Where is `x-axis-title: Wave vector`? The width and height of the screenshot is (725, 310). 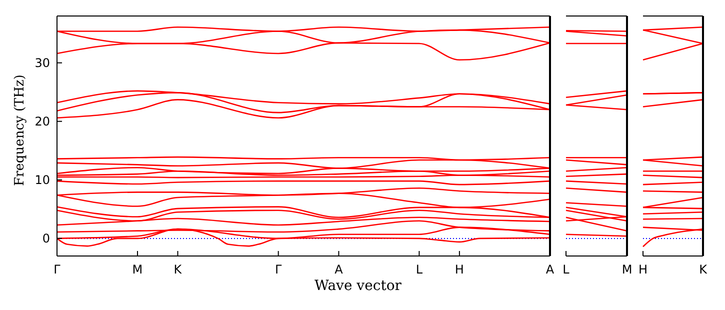
x-axis-title: Wave vector is located at coordinates (358, 286).